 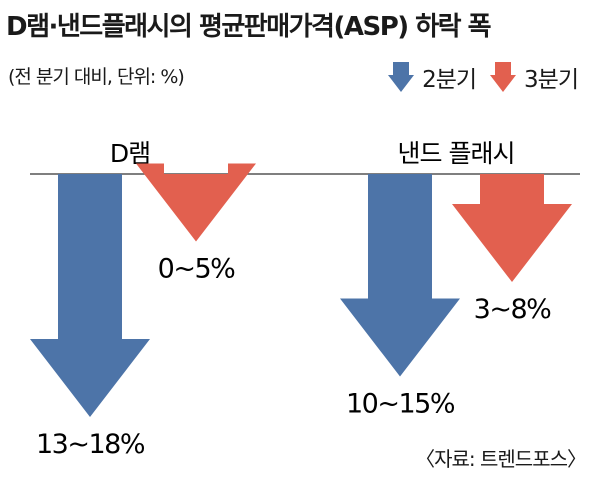 What do you see at coordinates (90, 444) in the screenshot?
I see `value-label-s0-c0: 13~18%` at bounding box center [90, 444].